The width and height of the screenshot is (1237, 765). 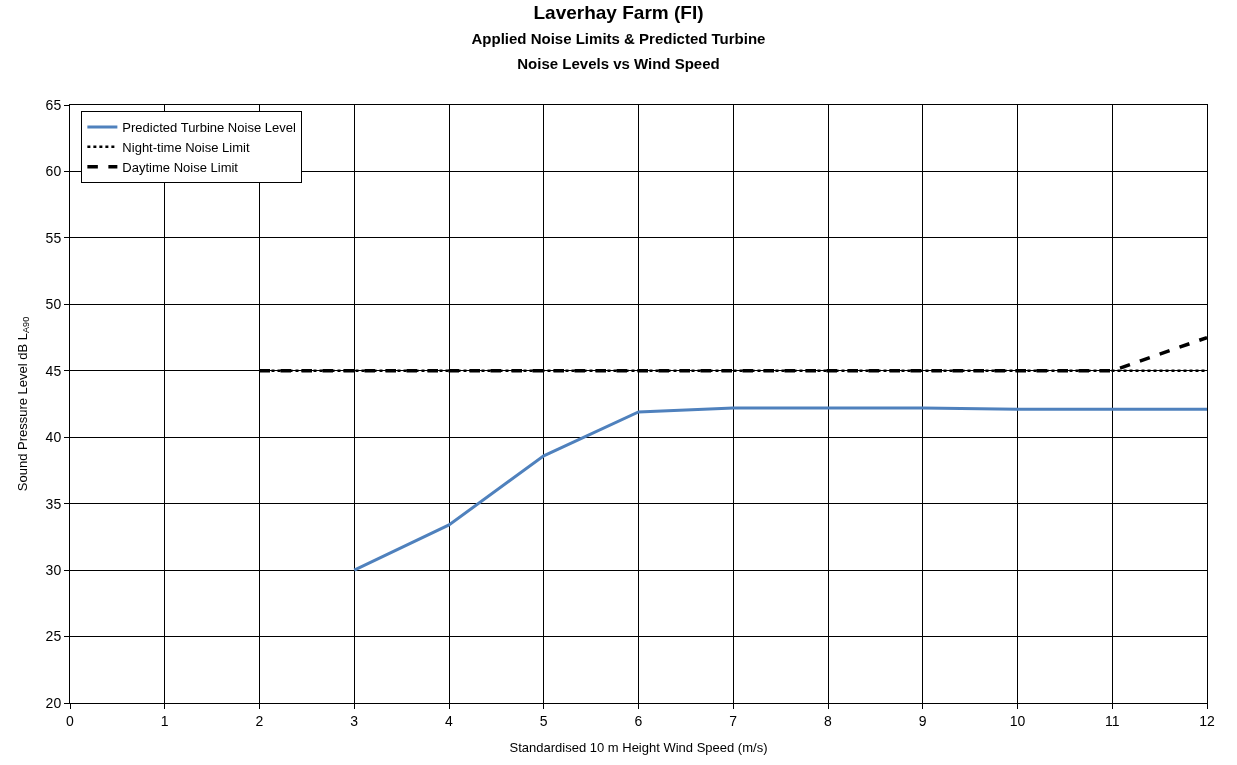 What do you see at coordinates (209, 127) in the screenshot?
I see `legend-label: Predicted Turbine Noise Level` at bounding box center [209, 127].